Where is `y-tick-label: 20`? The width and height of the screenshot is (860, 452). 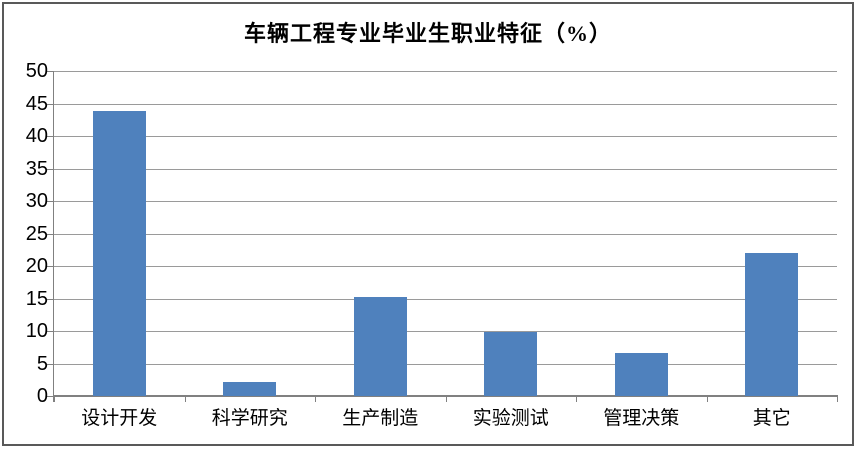
y-tick-label: 20 is located at coordinates (36, 266).